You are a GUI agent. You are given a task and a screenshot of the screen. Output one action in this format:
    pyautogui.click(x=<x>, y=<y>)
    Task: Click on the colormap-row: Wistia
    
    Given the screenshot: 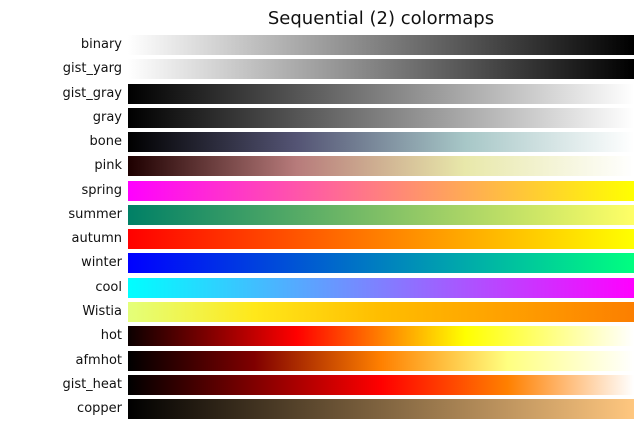 What is the action you would take?
    pyautogui.click(x=320, y=312)
    